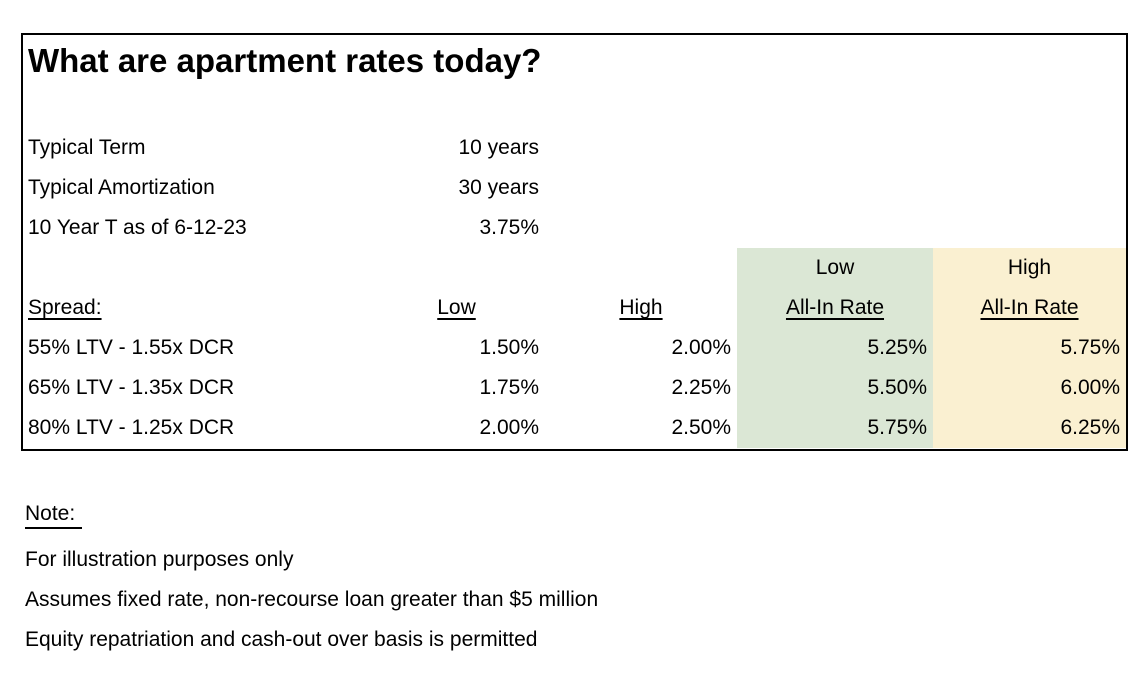 The height and width of the screenshot is (686, 1148). What do you see at coordinates (835, 388) in the screenshot?
I see `cell-low-all-in: 5.50%` at bounding box center [835, 388].